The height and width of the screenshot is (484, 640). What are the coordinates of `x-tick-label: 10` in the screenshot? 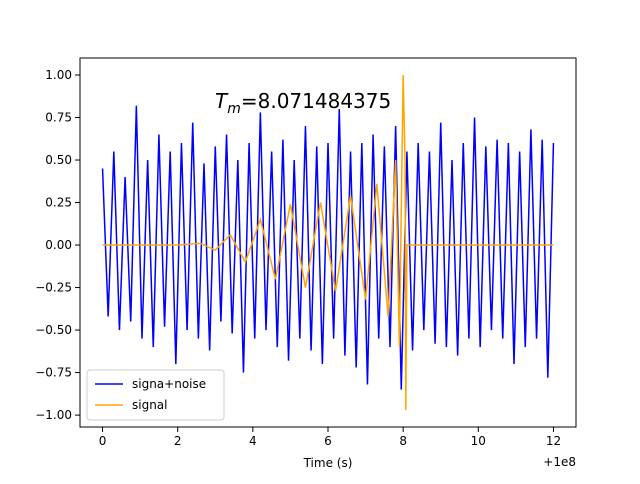 It's located at (478, 441).